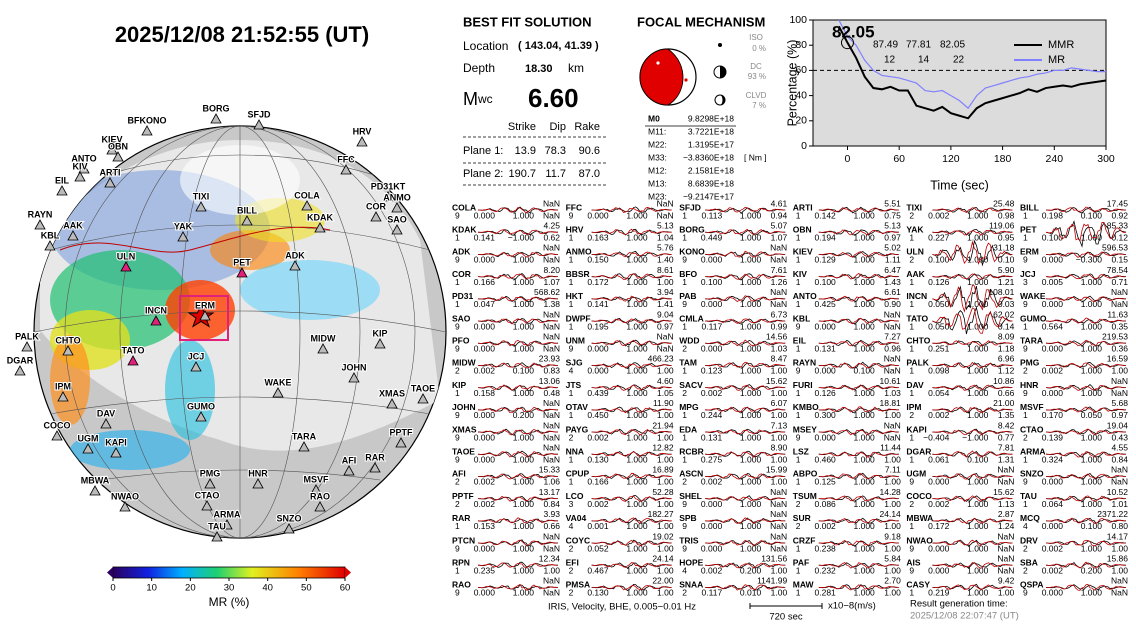 This screenshot has width=1136, height=626. I want to click on station-name: MIDW, so click(464, 363).